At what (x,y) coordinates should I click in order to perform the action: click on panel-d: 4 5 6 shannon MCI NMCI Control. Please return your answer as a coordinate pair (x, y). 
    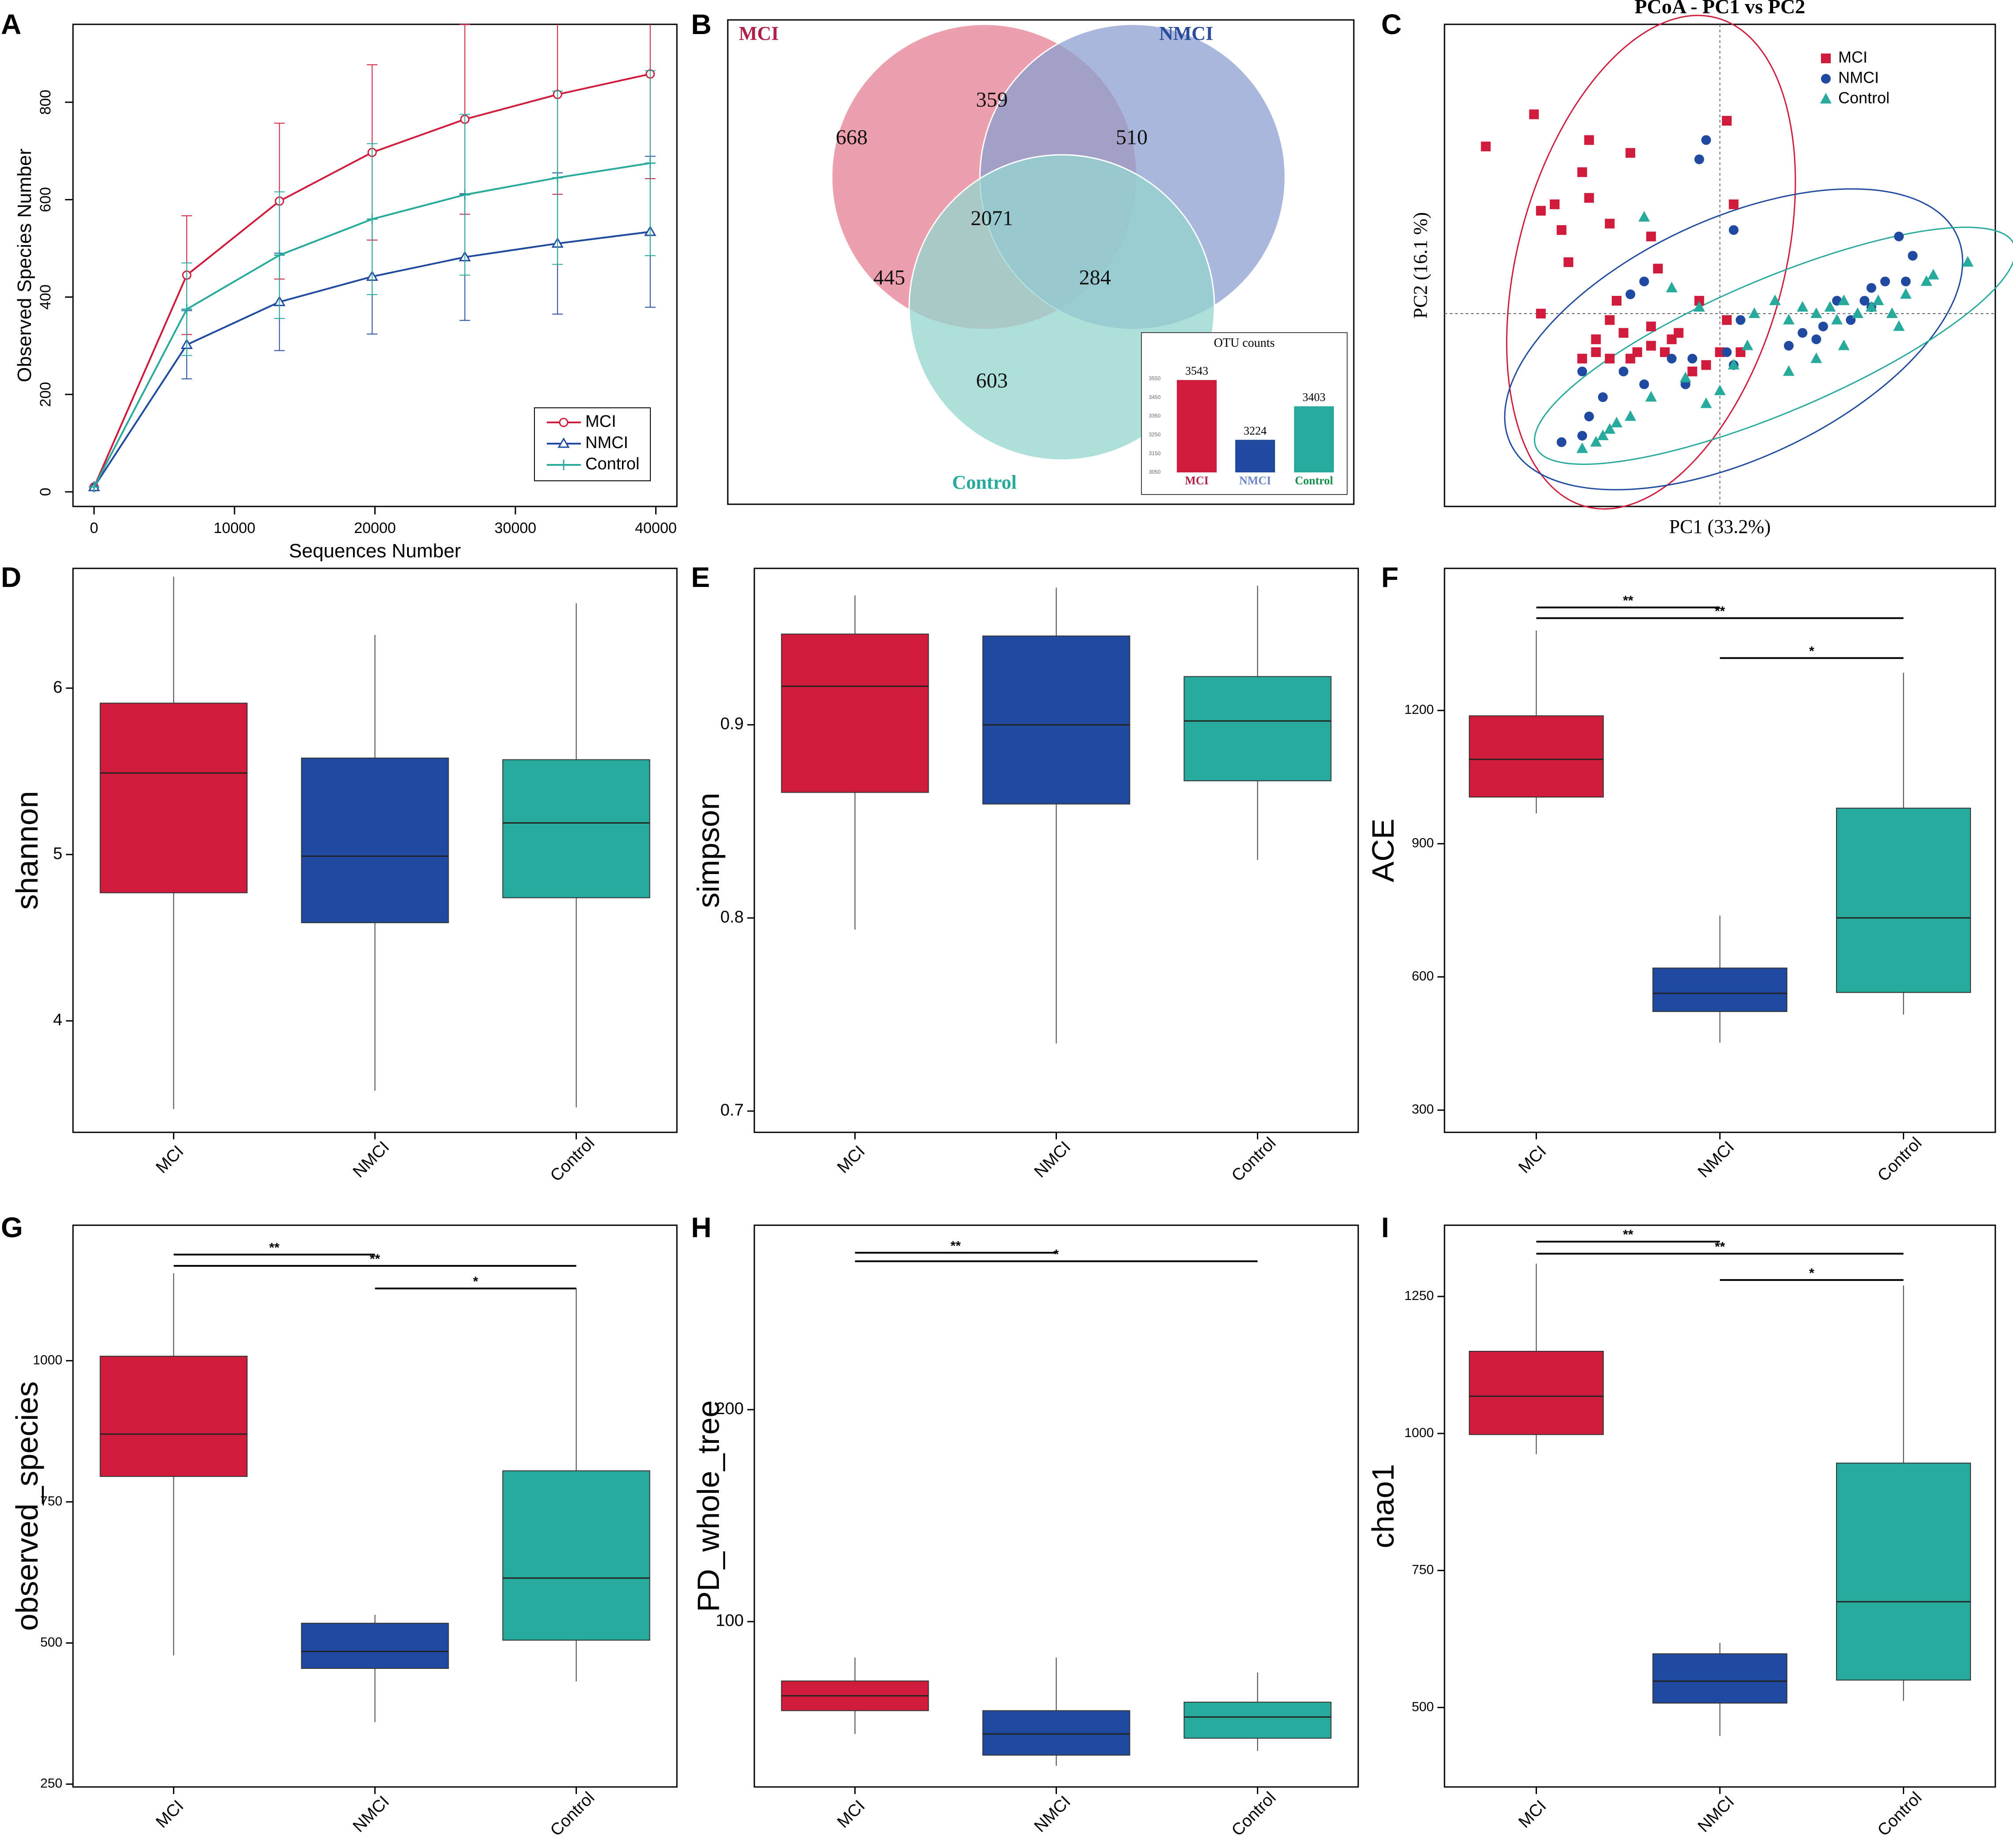
    Looking at the image, I should click on (344, 876).